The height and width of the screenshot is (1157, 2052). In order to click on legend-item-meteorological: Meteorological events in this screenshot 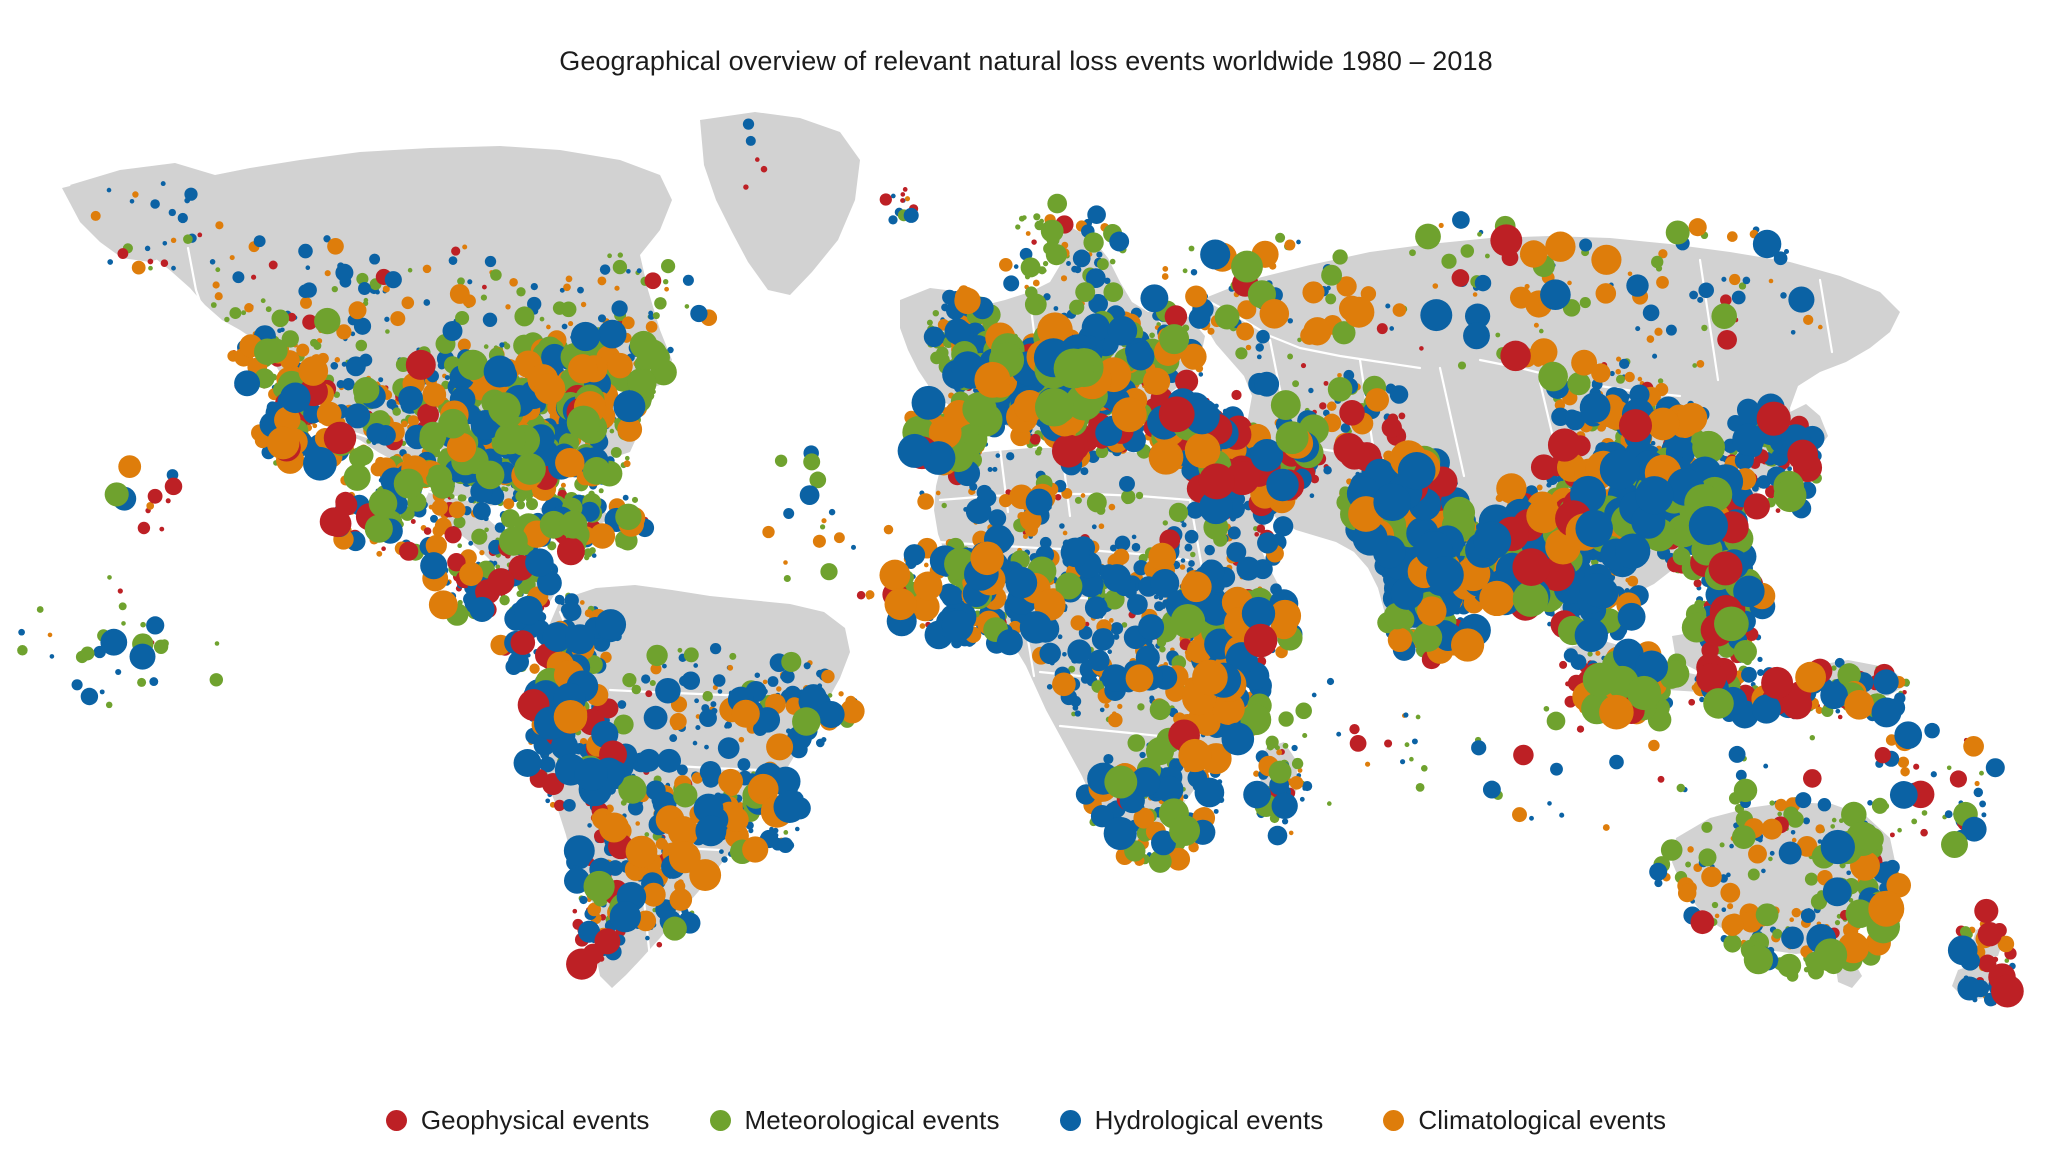, I will do `click(854, 1120)`.